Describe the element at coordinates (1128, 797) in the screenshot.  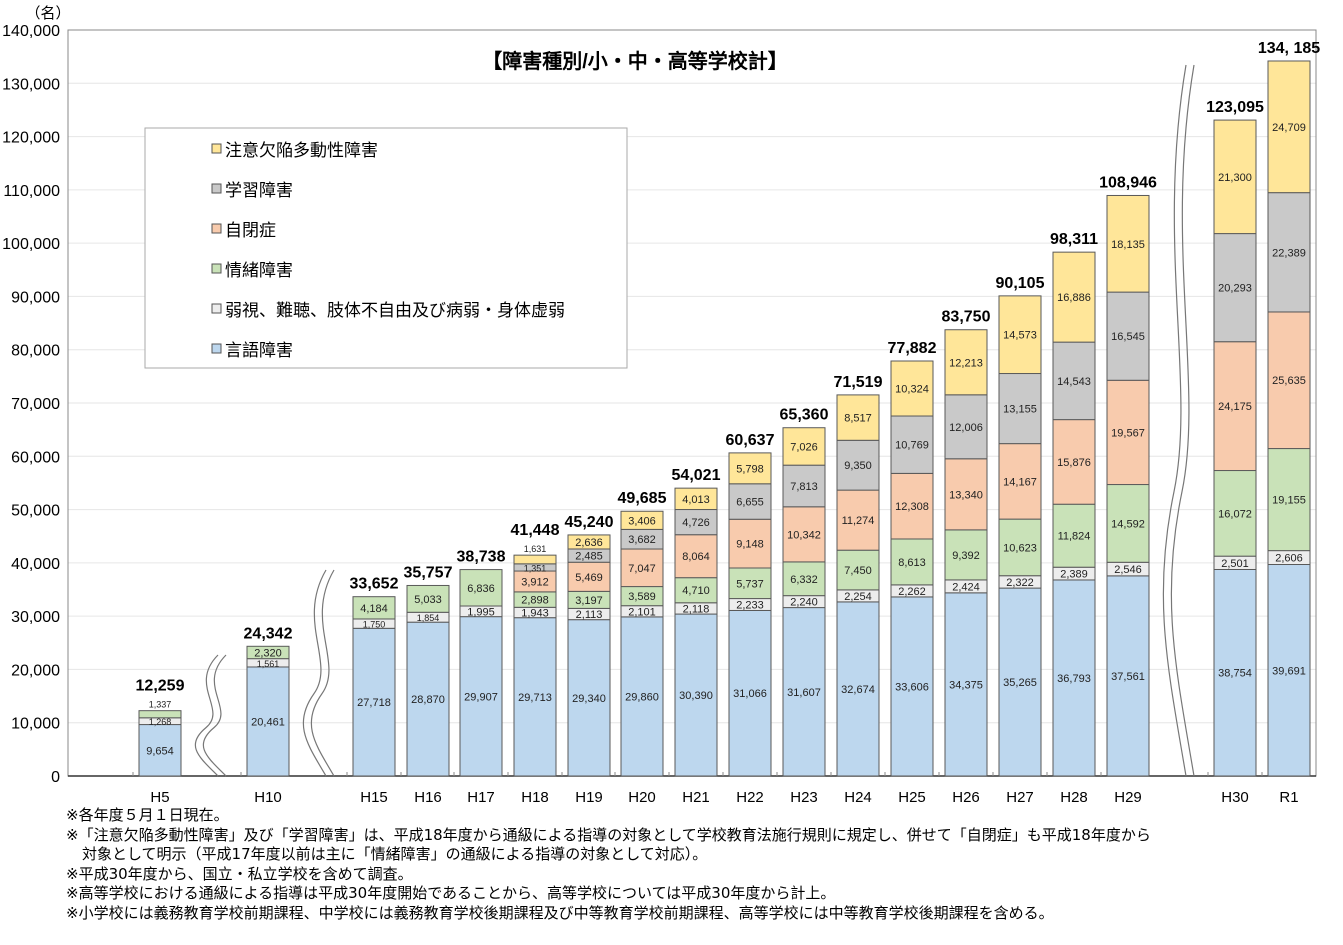
I see `x-tick-label: H29` at that location.